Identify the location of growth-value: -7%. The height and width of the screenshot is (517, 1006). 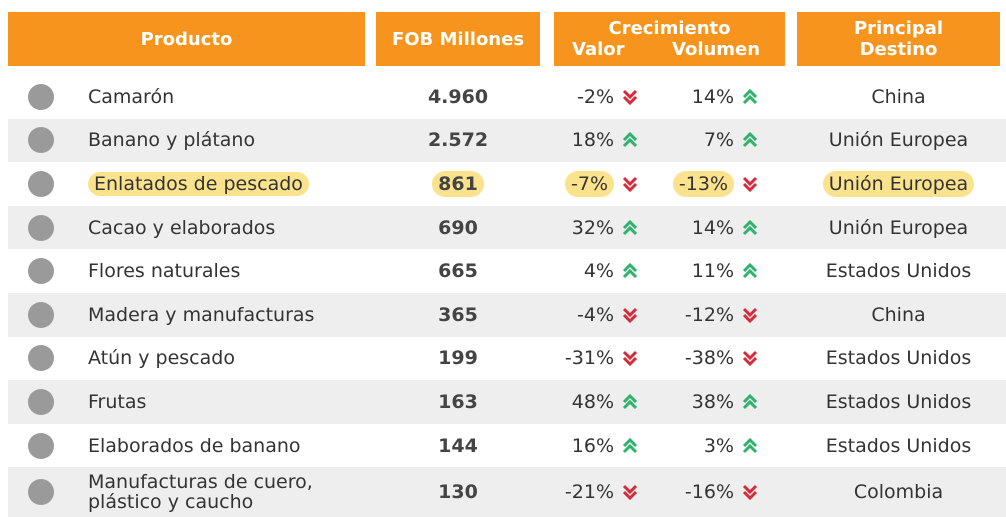
(589, 183).